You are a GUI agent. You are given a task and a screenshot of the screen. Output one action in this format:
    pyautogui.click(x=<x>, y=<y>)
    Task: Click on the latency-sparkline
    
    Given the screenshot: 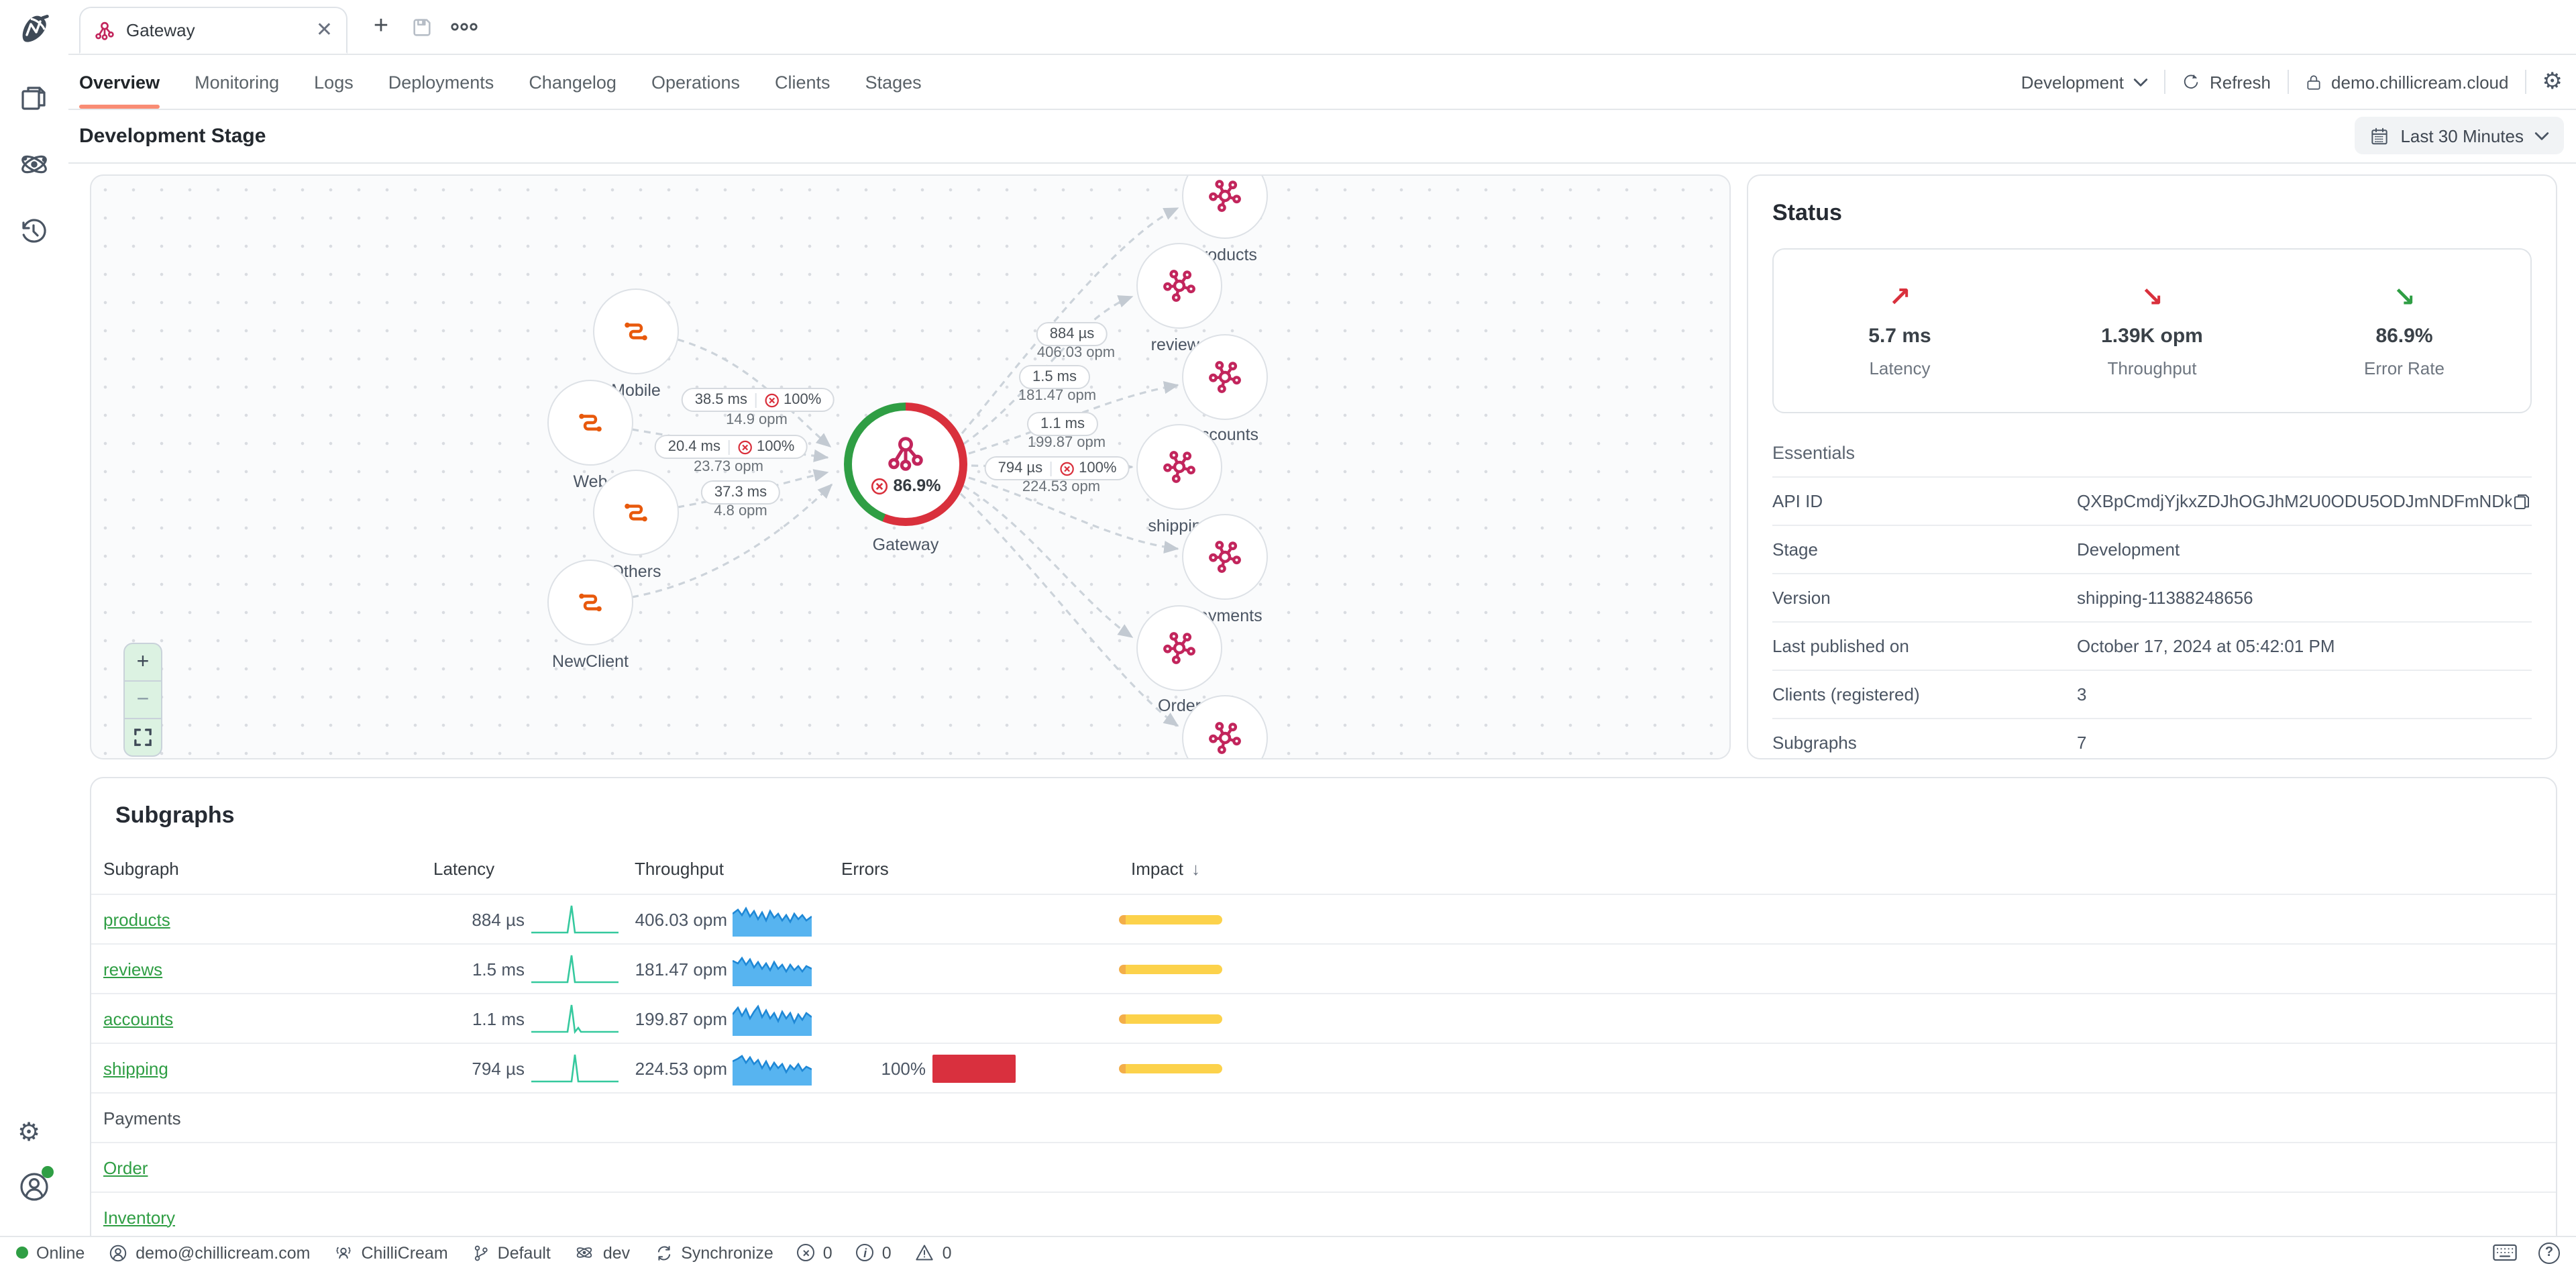 What is the action you would take?
    pyautogui.click(x=575, y=968)
    